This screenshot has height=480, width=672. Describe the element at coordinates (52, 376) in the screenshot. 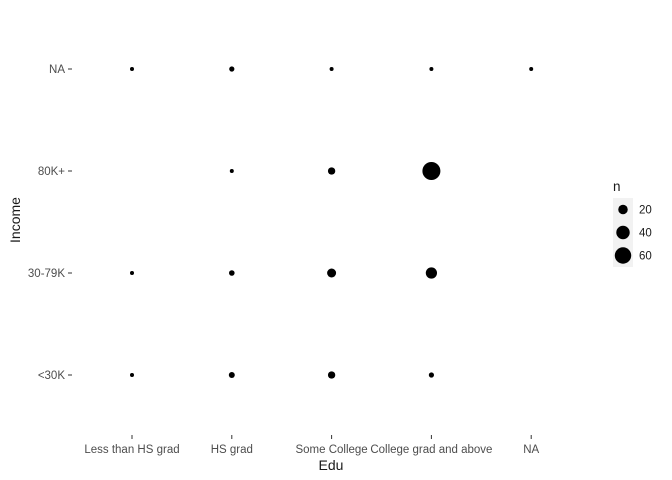

I see `y-tick-label-30k: <30K` at that location.